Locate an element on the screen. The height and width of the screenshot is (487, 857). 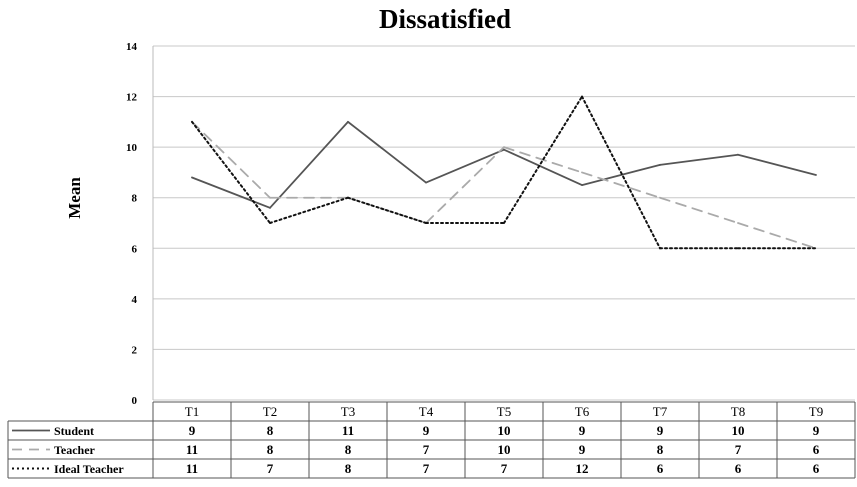
y-tick-label: 14 is located at coordinates (132, 47).